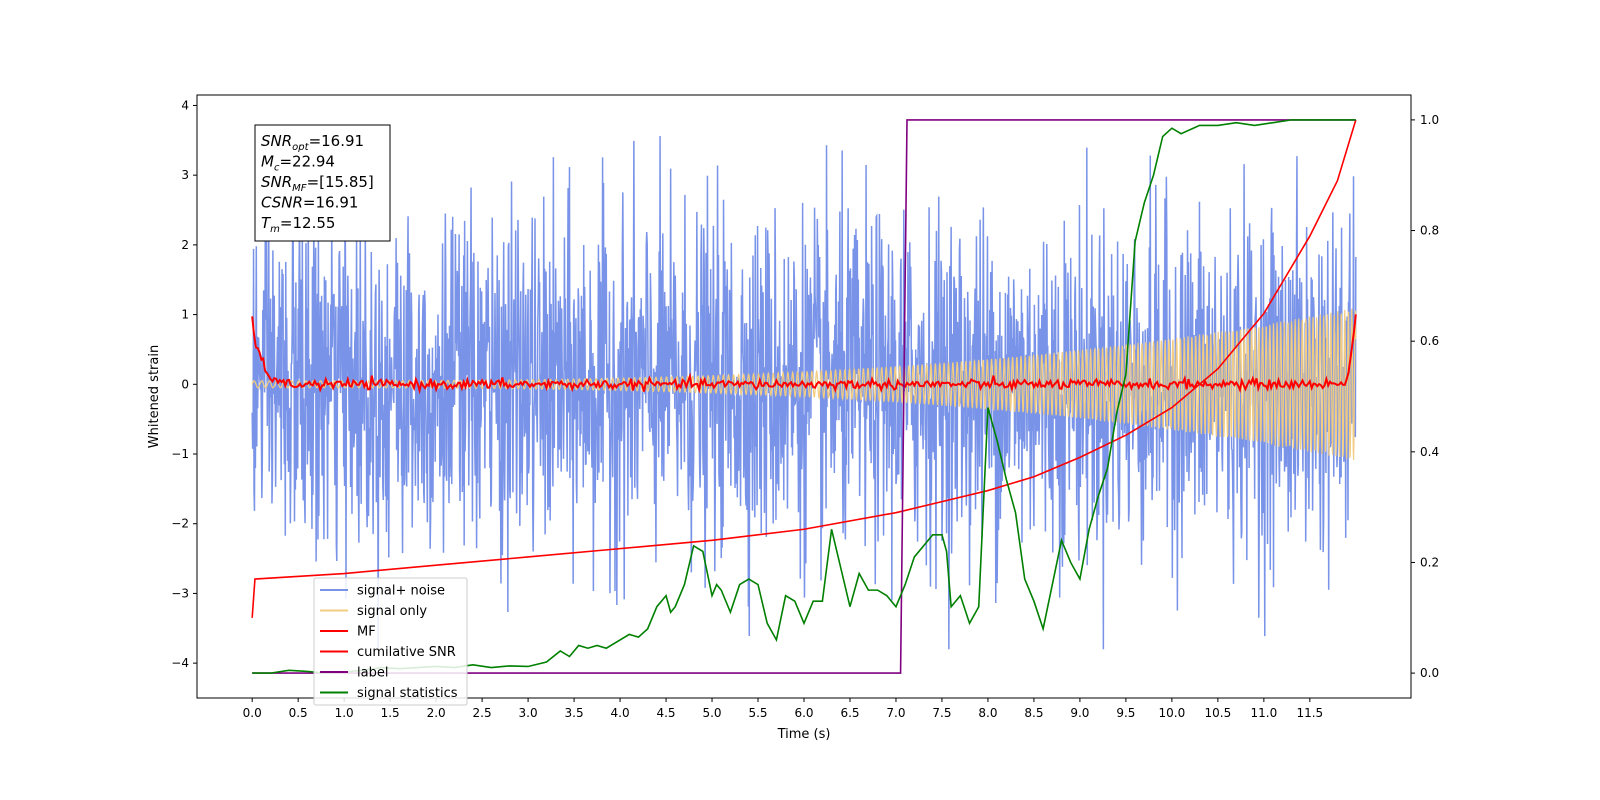 This screenshot has width=1600, height=800. What do you see at coordinates (180, 524) in the screenshot?
I see `y-tick-label: −2` at bounding box center [180, 524].